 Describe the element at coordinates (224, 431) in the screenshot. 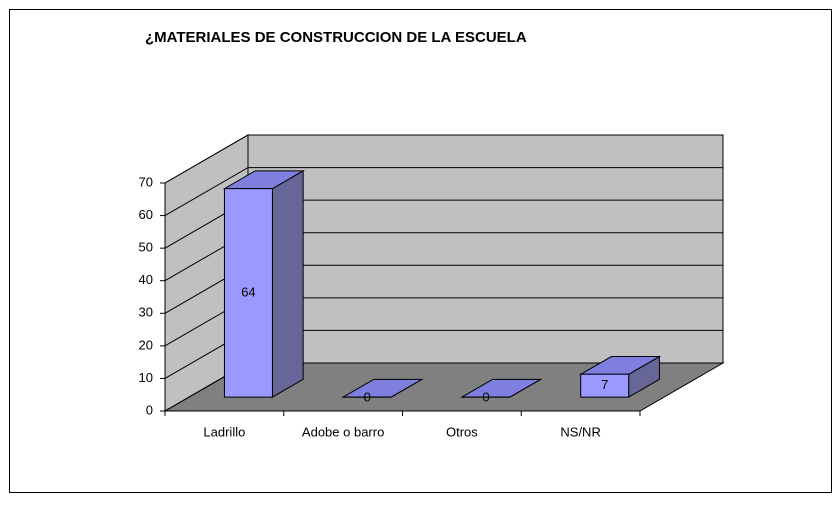

I see `x-tick-label: Ladrillo` at that location.